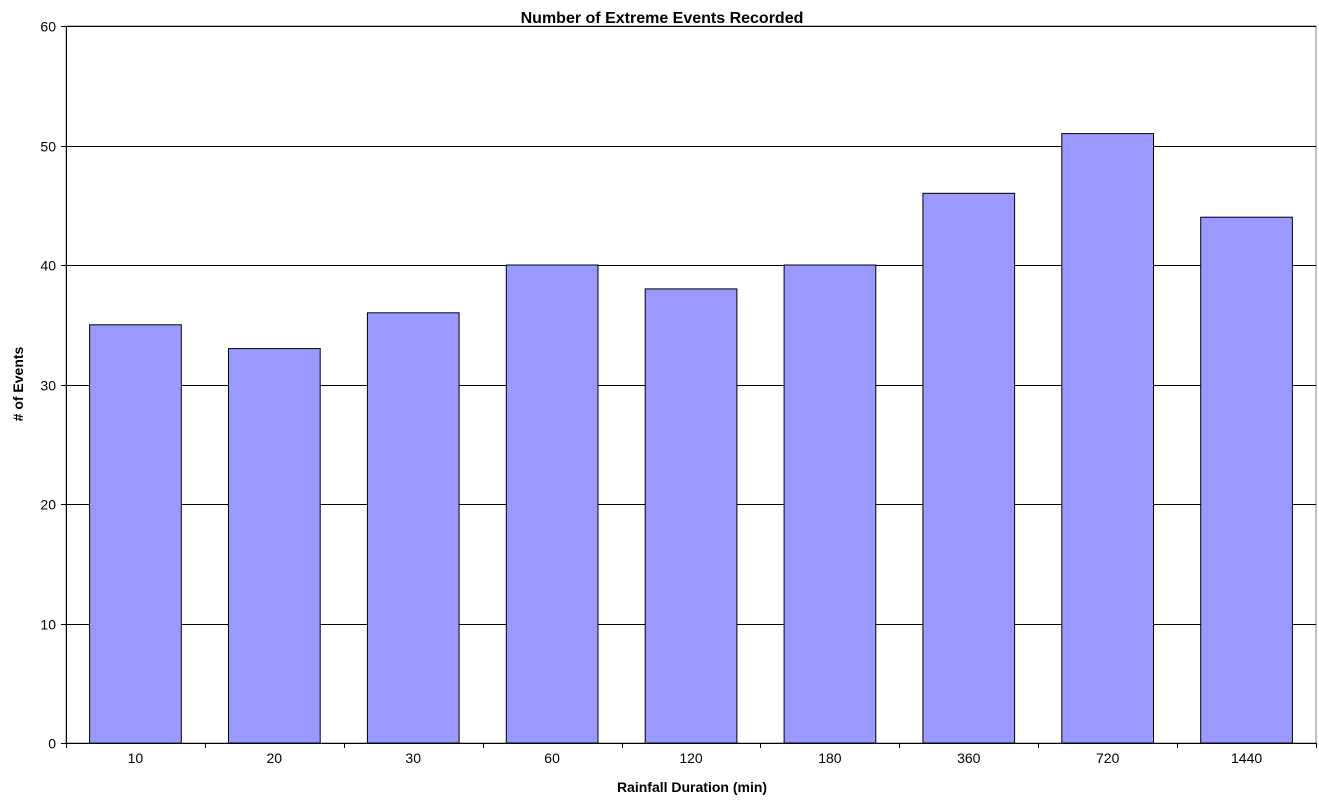  I want to click on x-tick-label: 20, so click(275, 758).